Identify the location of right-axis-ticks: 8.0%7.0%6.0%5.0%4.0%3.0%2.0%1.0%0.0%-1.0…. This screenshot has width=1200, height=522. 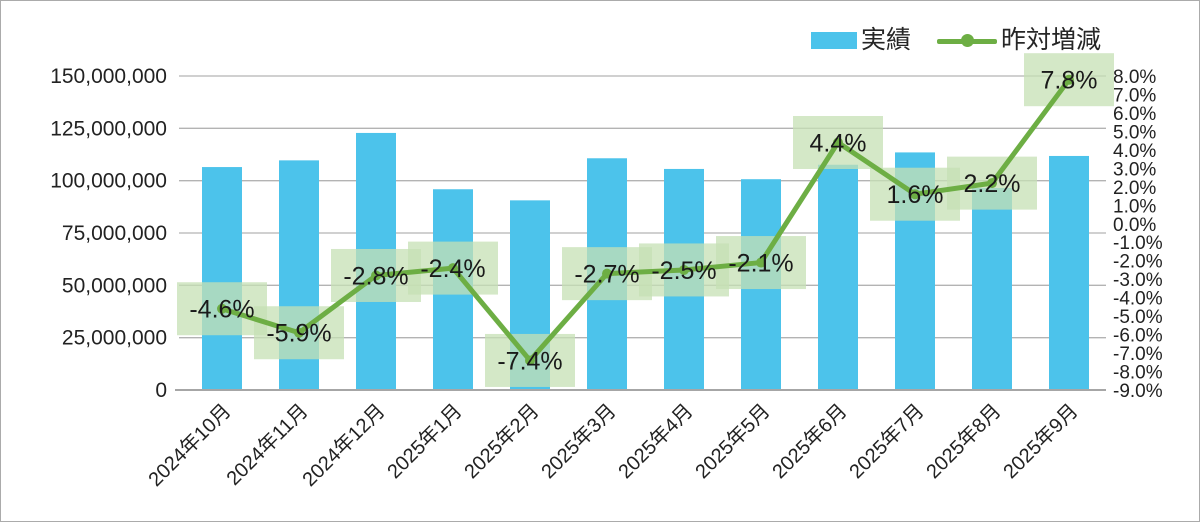
(1138, 234).